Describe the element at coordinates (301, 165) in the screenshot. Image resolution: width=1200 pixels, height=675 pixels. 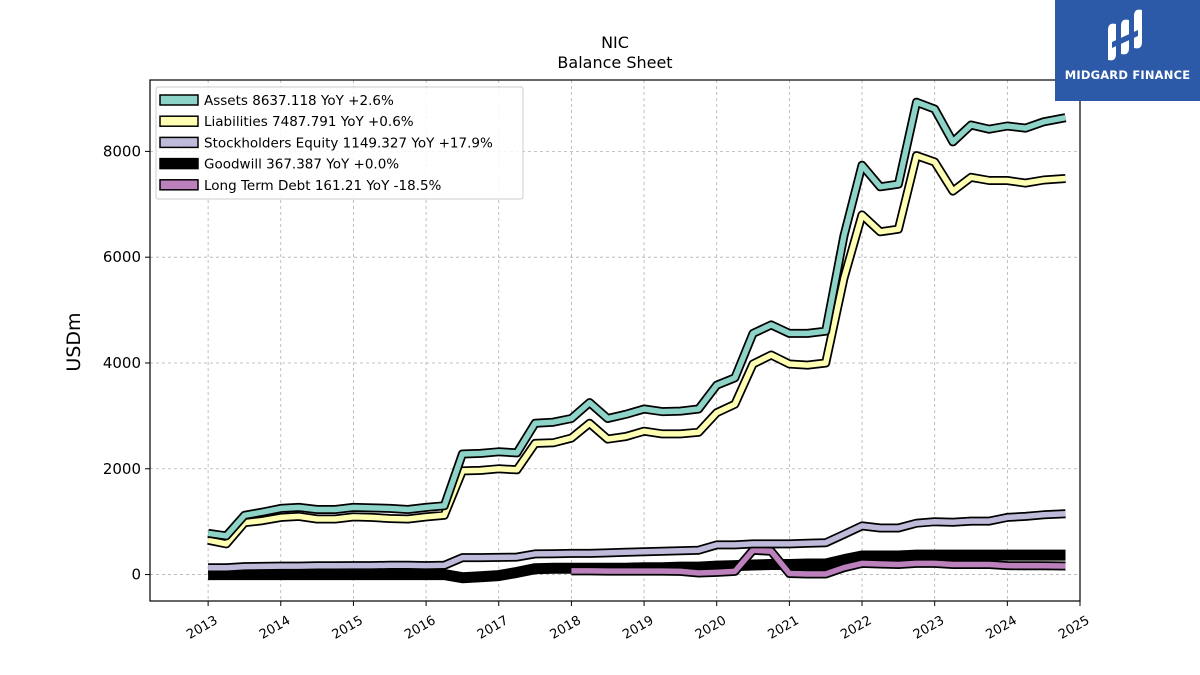
I see `legend-label-goodwill: Goodwill 367.387 YoY +0.0%` at that location.